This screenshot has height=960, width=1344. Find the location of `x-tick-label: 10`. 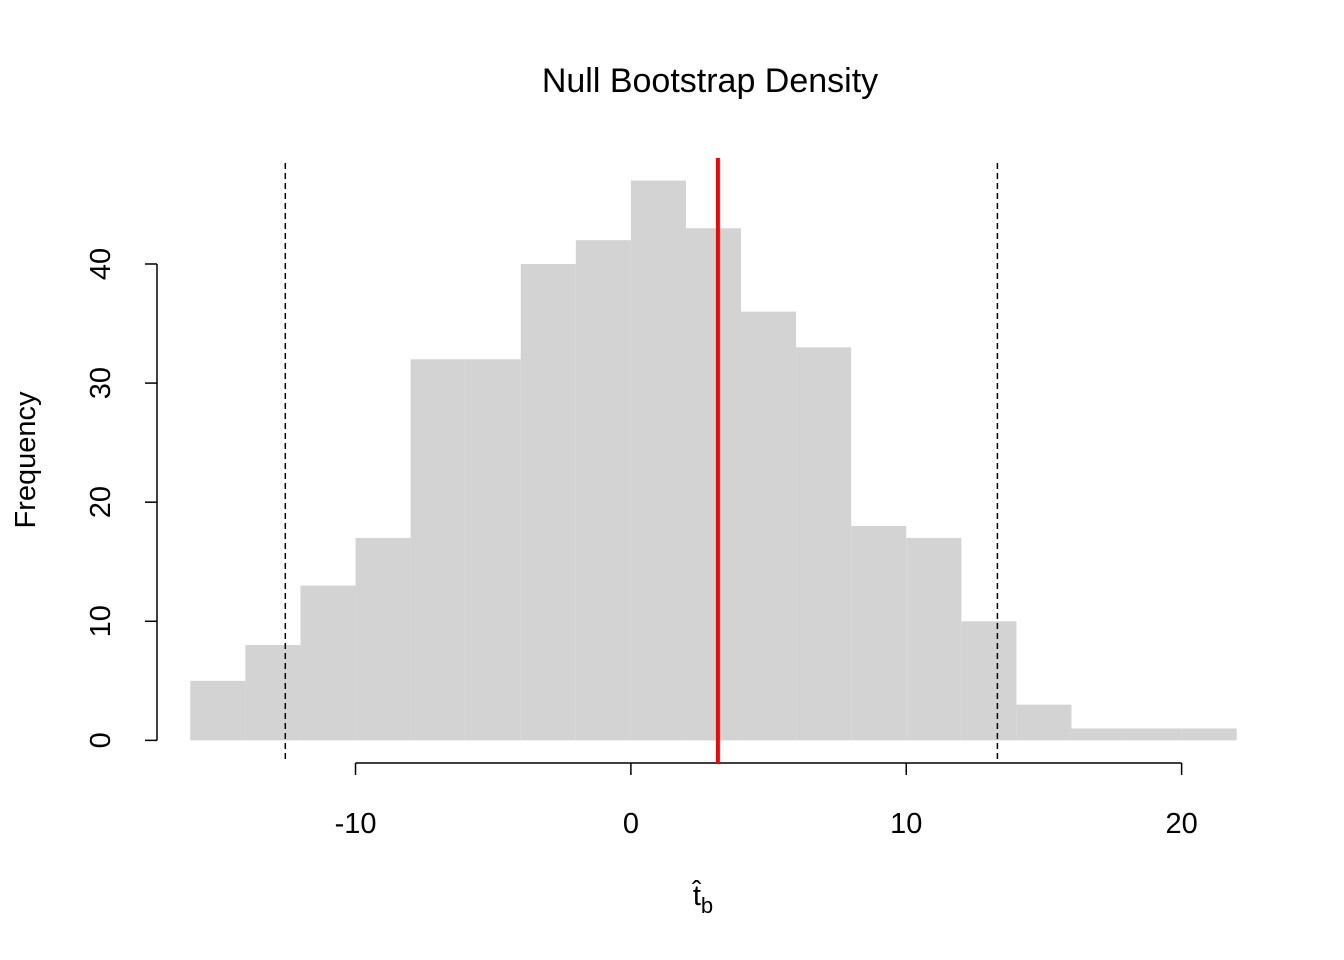

x-tick-label: 10 is located at coordinates (906, 824).